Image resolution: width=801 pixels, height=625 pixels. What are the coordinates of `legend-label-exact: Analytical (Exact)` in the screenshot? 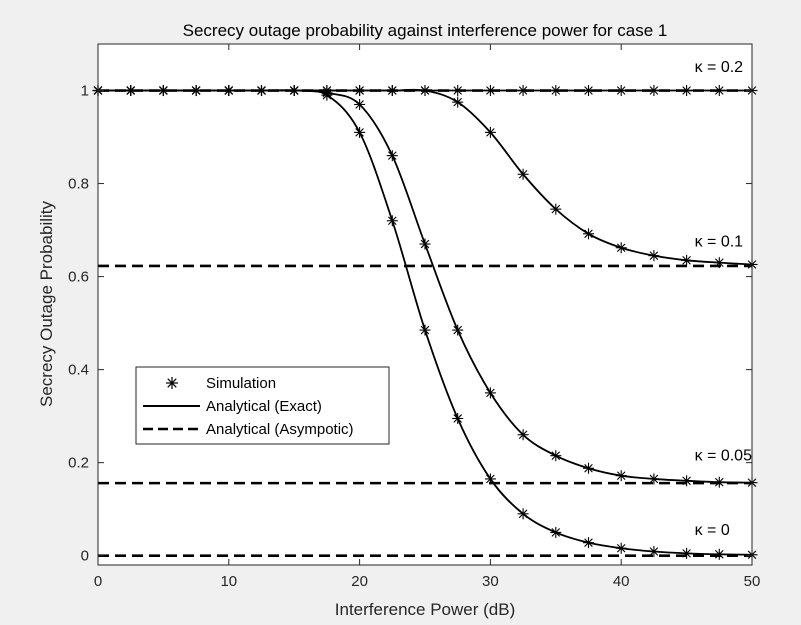 It's located at (264, 406).